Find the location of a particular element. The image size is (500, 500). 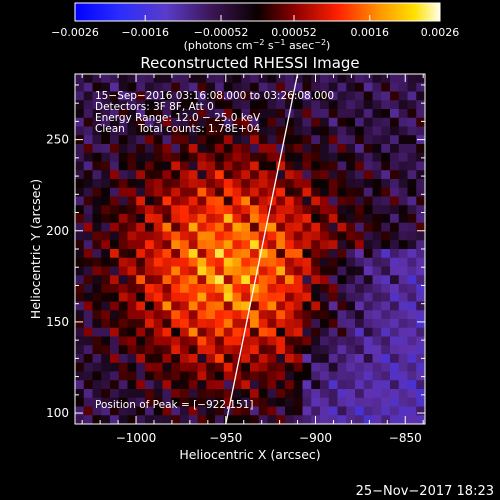

x-tick-label: −950 is located at coordinates (225, 438).